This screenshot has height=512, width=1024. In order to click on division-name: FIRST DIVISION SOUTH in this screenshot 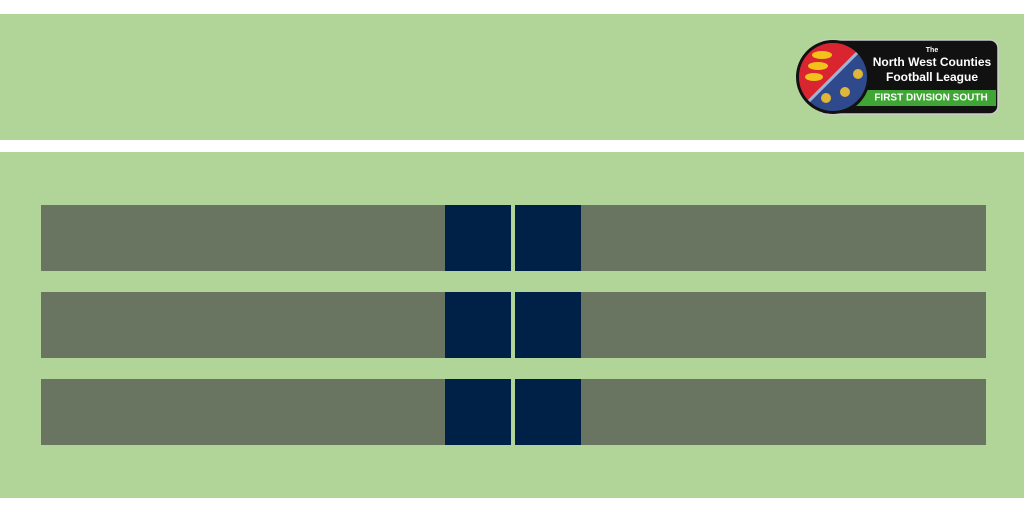, I will do `click(930, 98)`.